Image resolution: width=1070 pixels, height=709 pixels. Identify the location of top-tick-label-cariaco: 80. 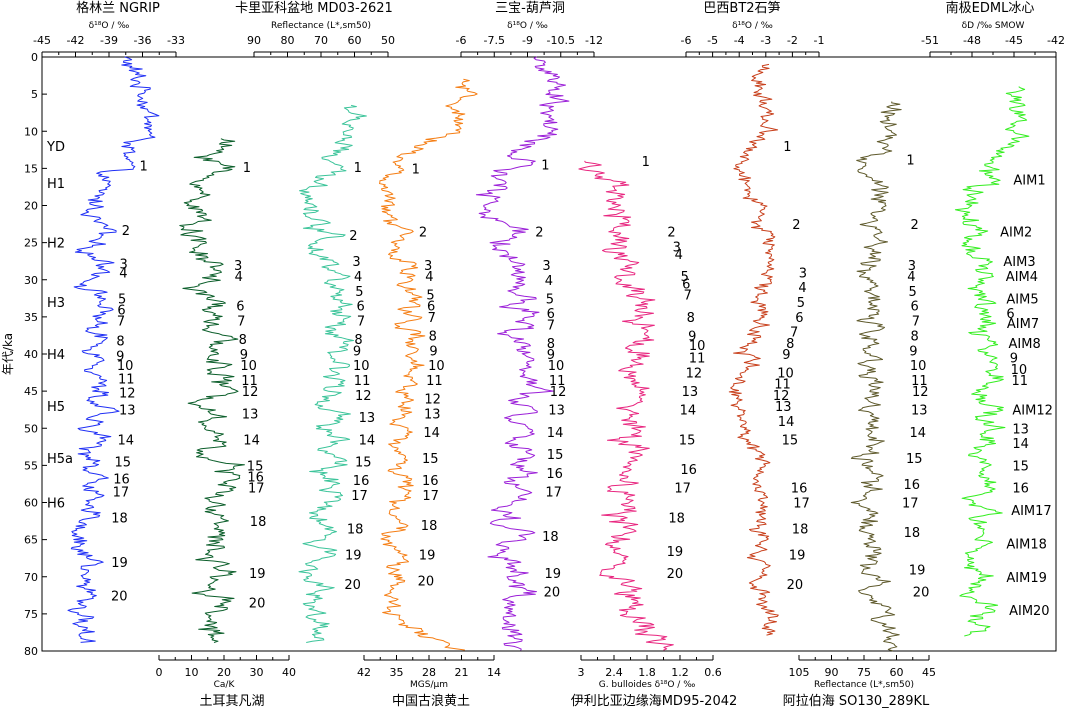
(288, 40).